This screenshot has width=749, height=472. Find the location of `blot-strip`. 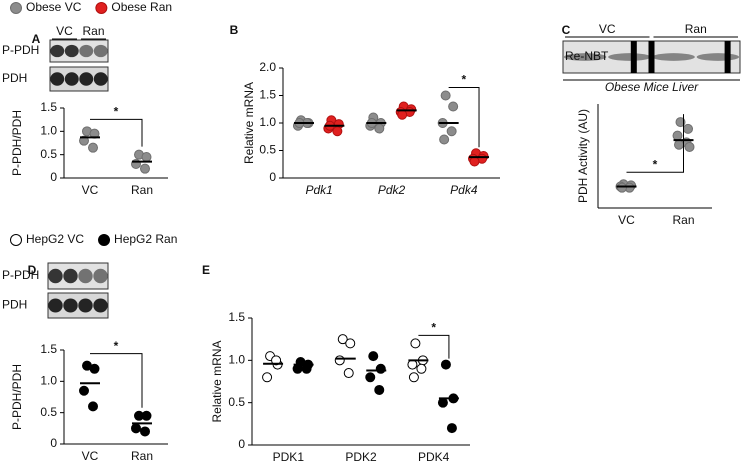

blot-strip is located at coordinates (79, 51).